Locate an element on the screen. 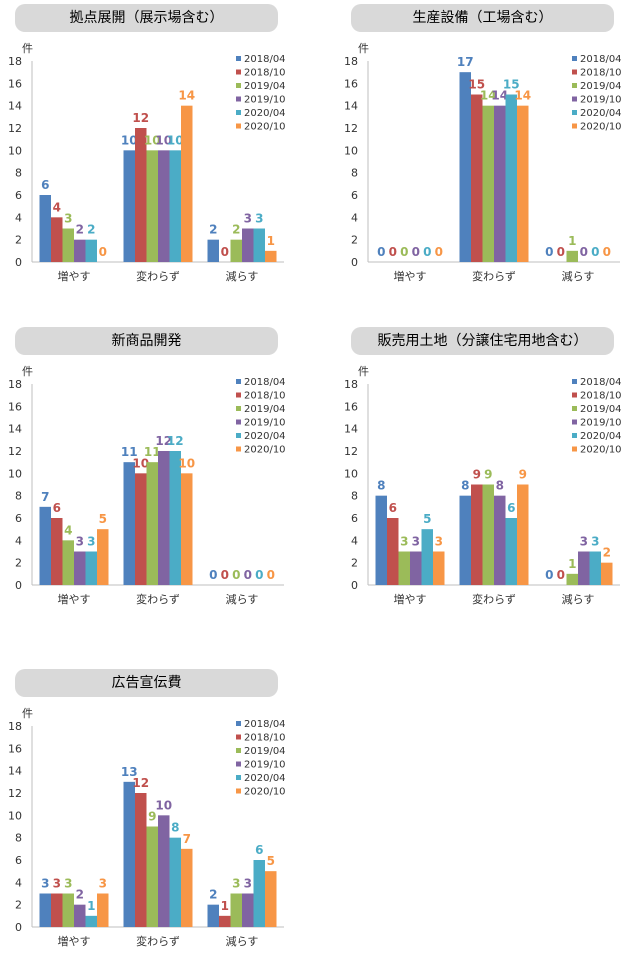  data-label: 12 is located at coordinates (140, 783).